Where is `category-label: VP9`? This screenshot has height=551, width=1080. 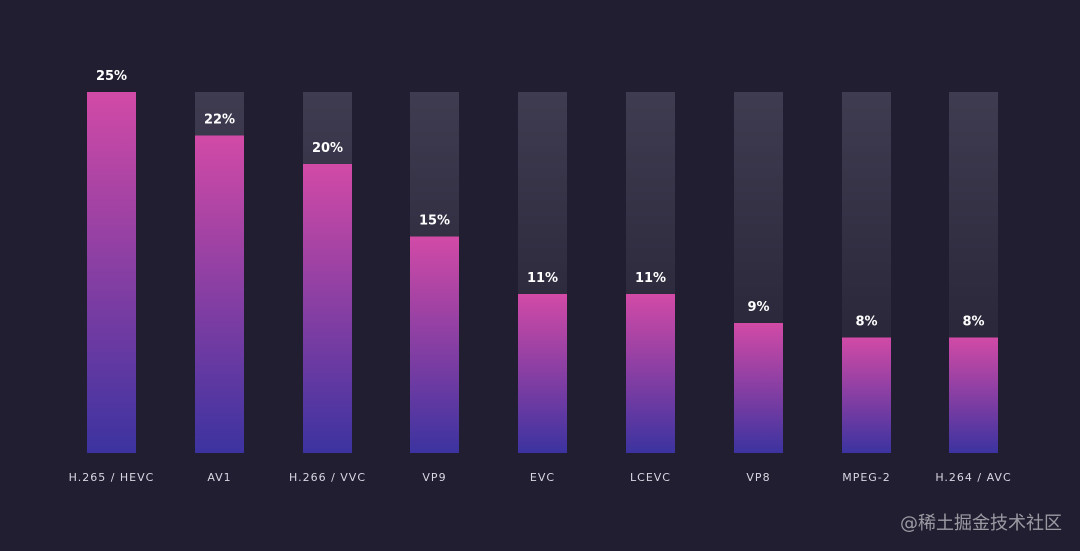
category-label: VP9 is located at coordinates (434, 477).